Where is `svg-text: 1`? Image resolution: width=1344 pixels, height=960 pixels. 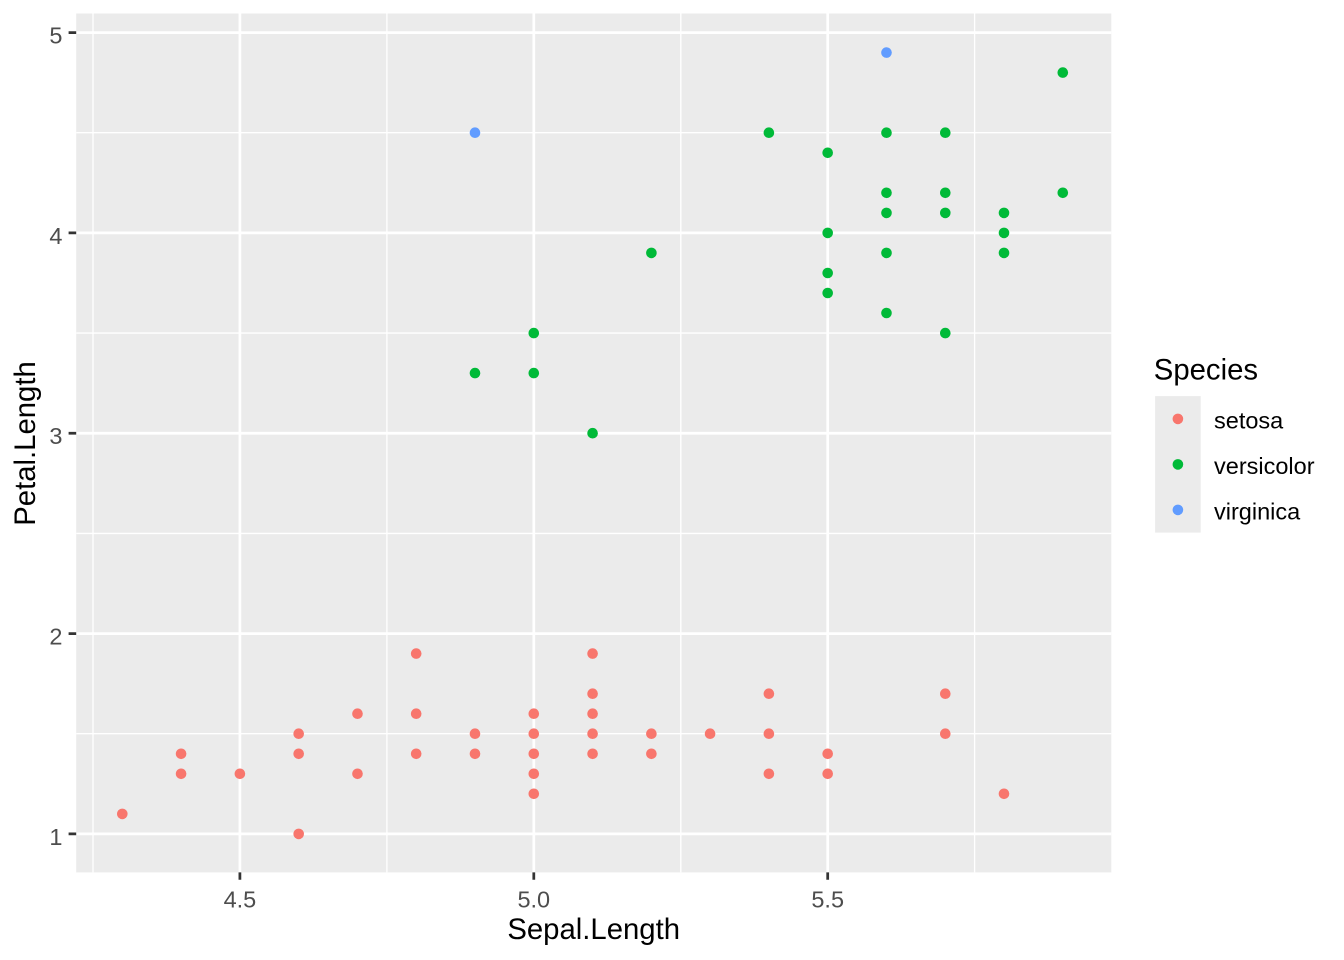 svg-text: 1 is located at coordinates (55, 837).